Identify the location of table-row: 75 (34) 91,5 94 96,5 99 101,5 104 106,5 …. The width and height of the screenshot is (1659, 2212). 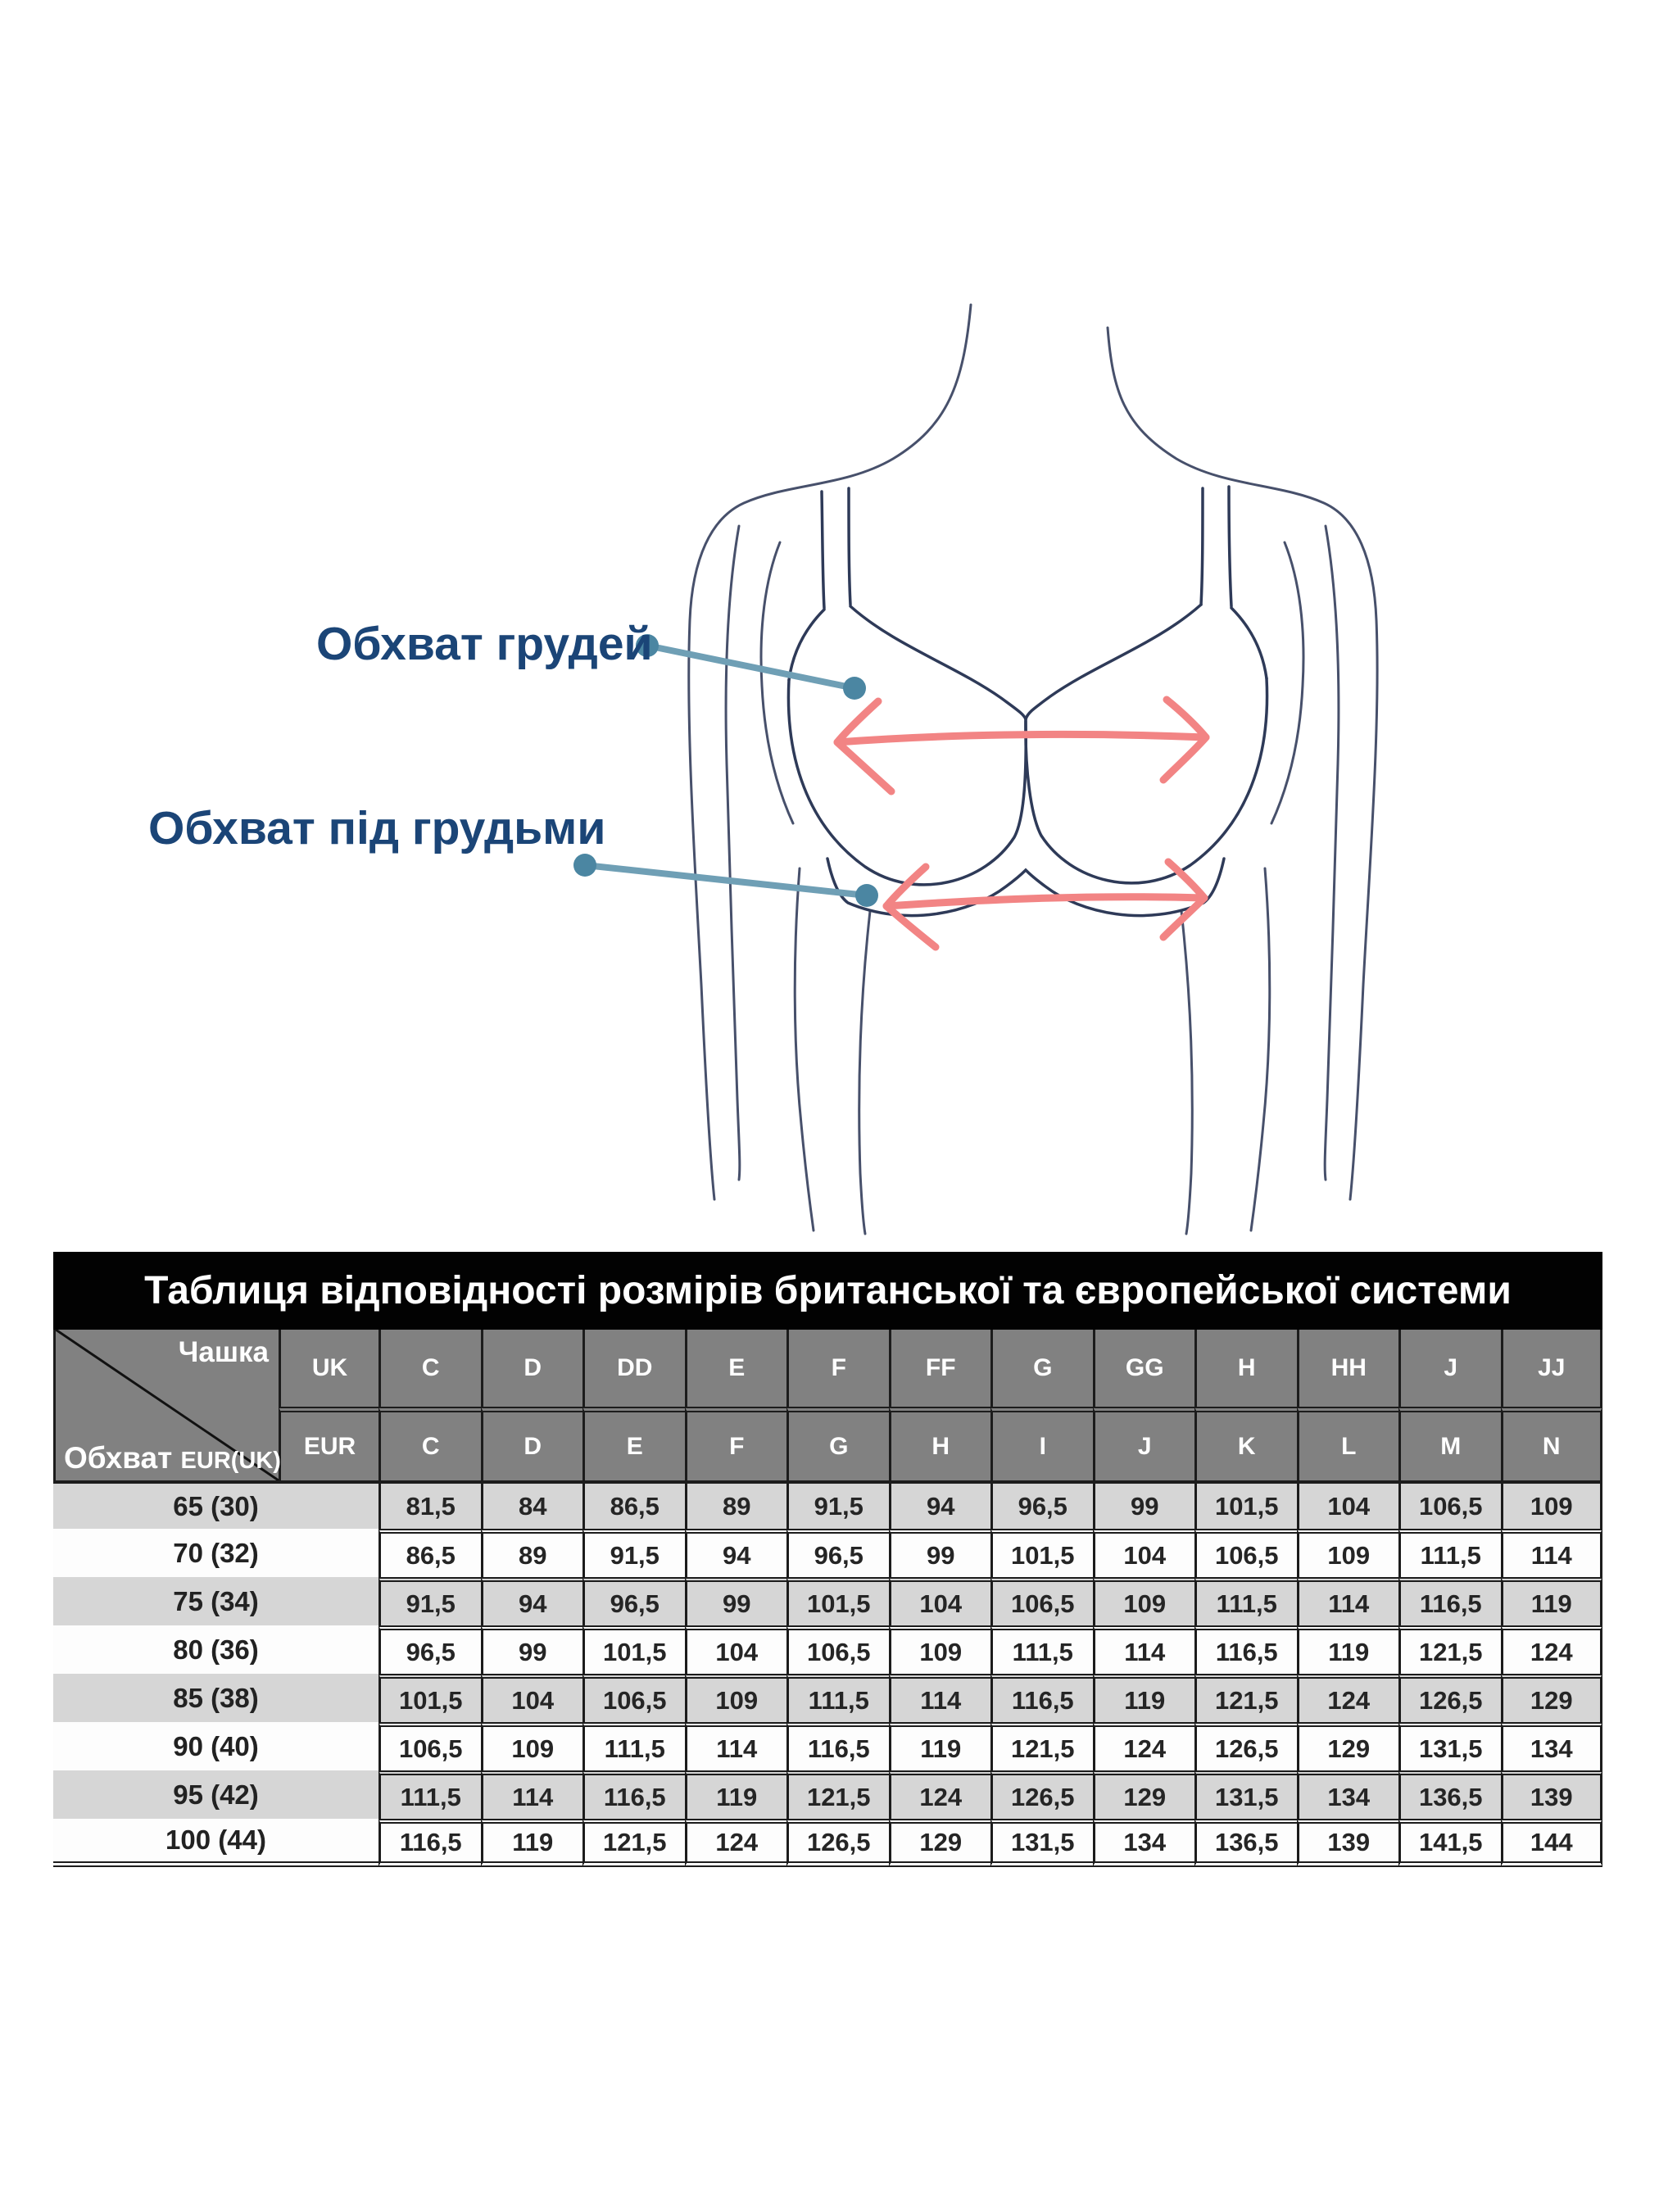
(827, 1601).